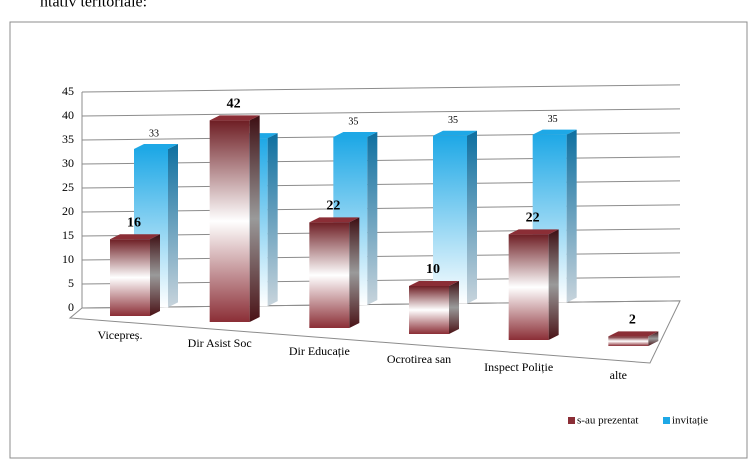  I want to click on floor, so click(374, 332).